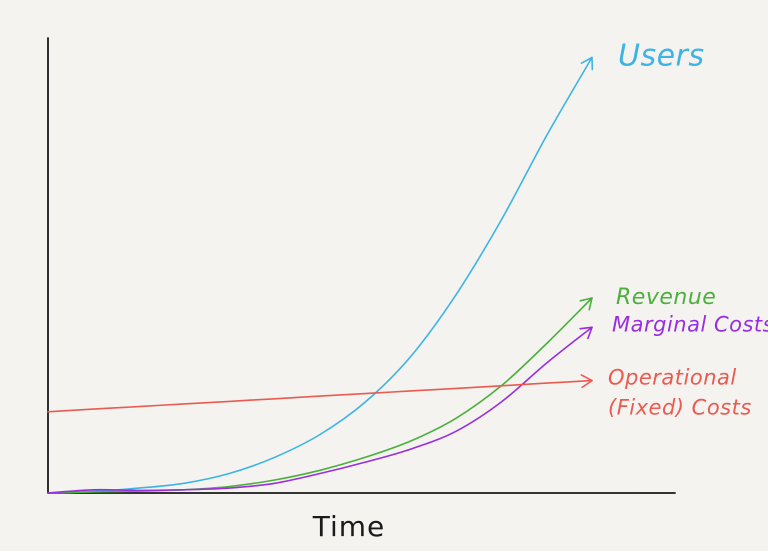 Image resolution: width=768 pixels, height=551 pixels. I want to click on arrowhead-operational-fixed-costs, so click(586, 381).